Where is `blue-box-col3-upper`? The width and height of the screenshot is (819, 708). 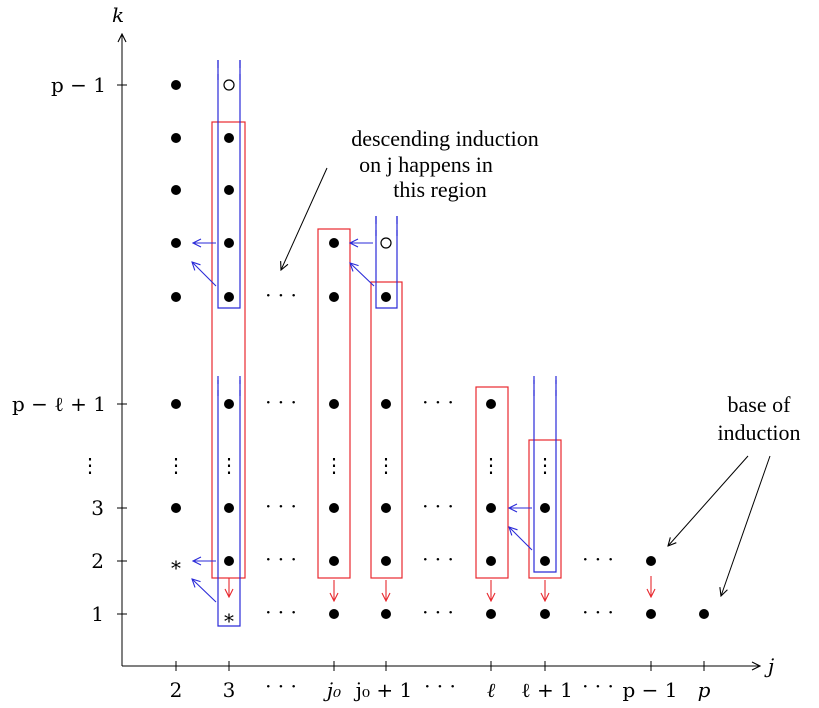
blue-box-col3-upper is located at coordinates (229, 184).